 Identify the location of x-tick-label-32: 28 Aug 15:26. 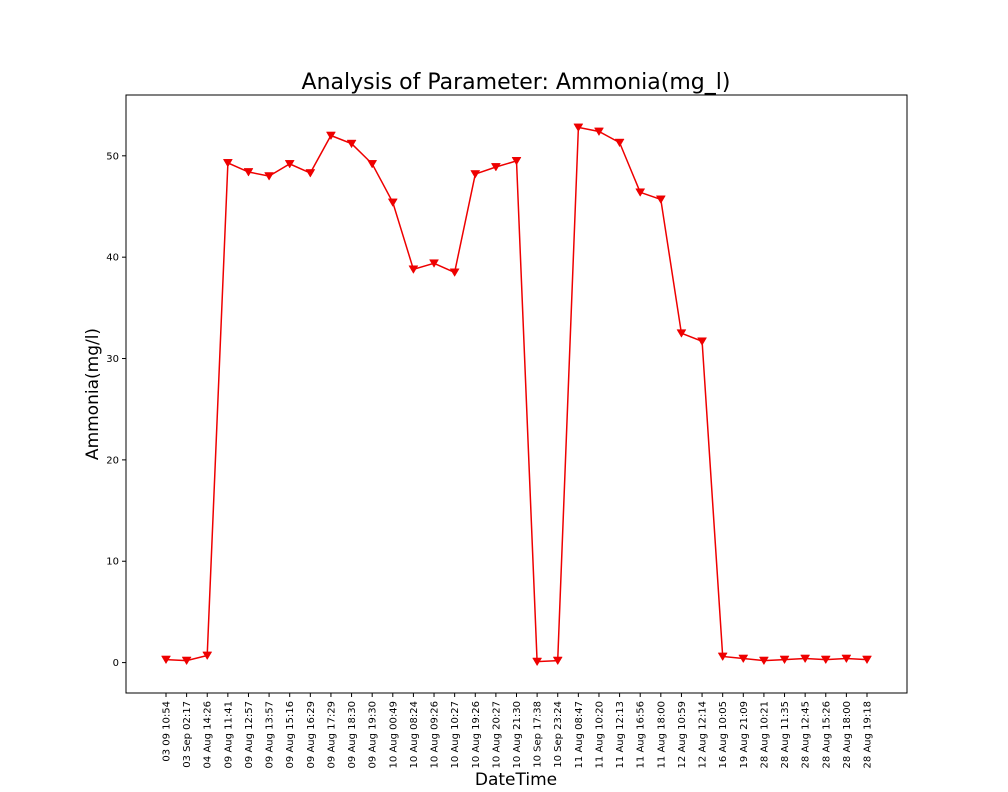
(826, 734).